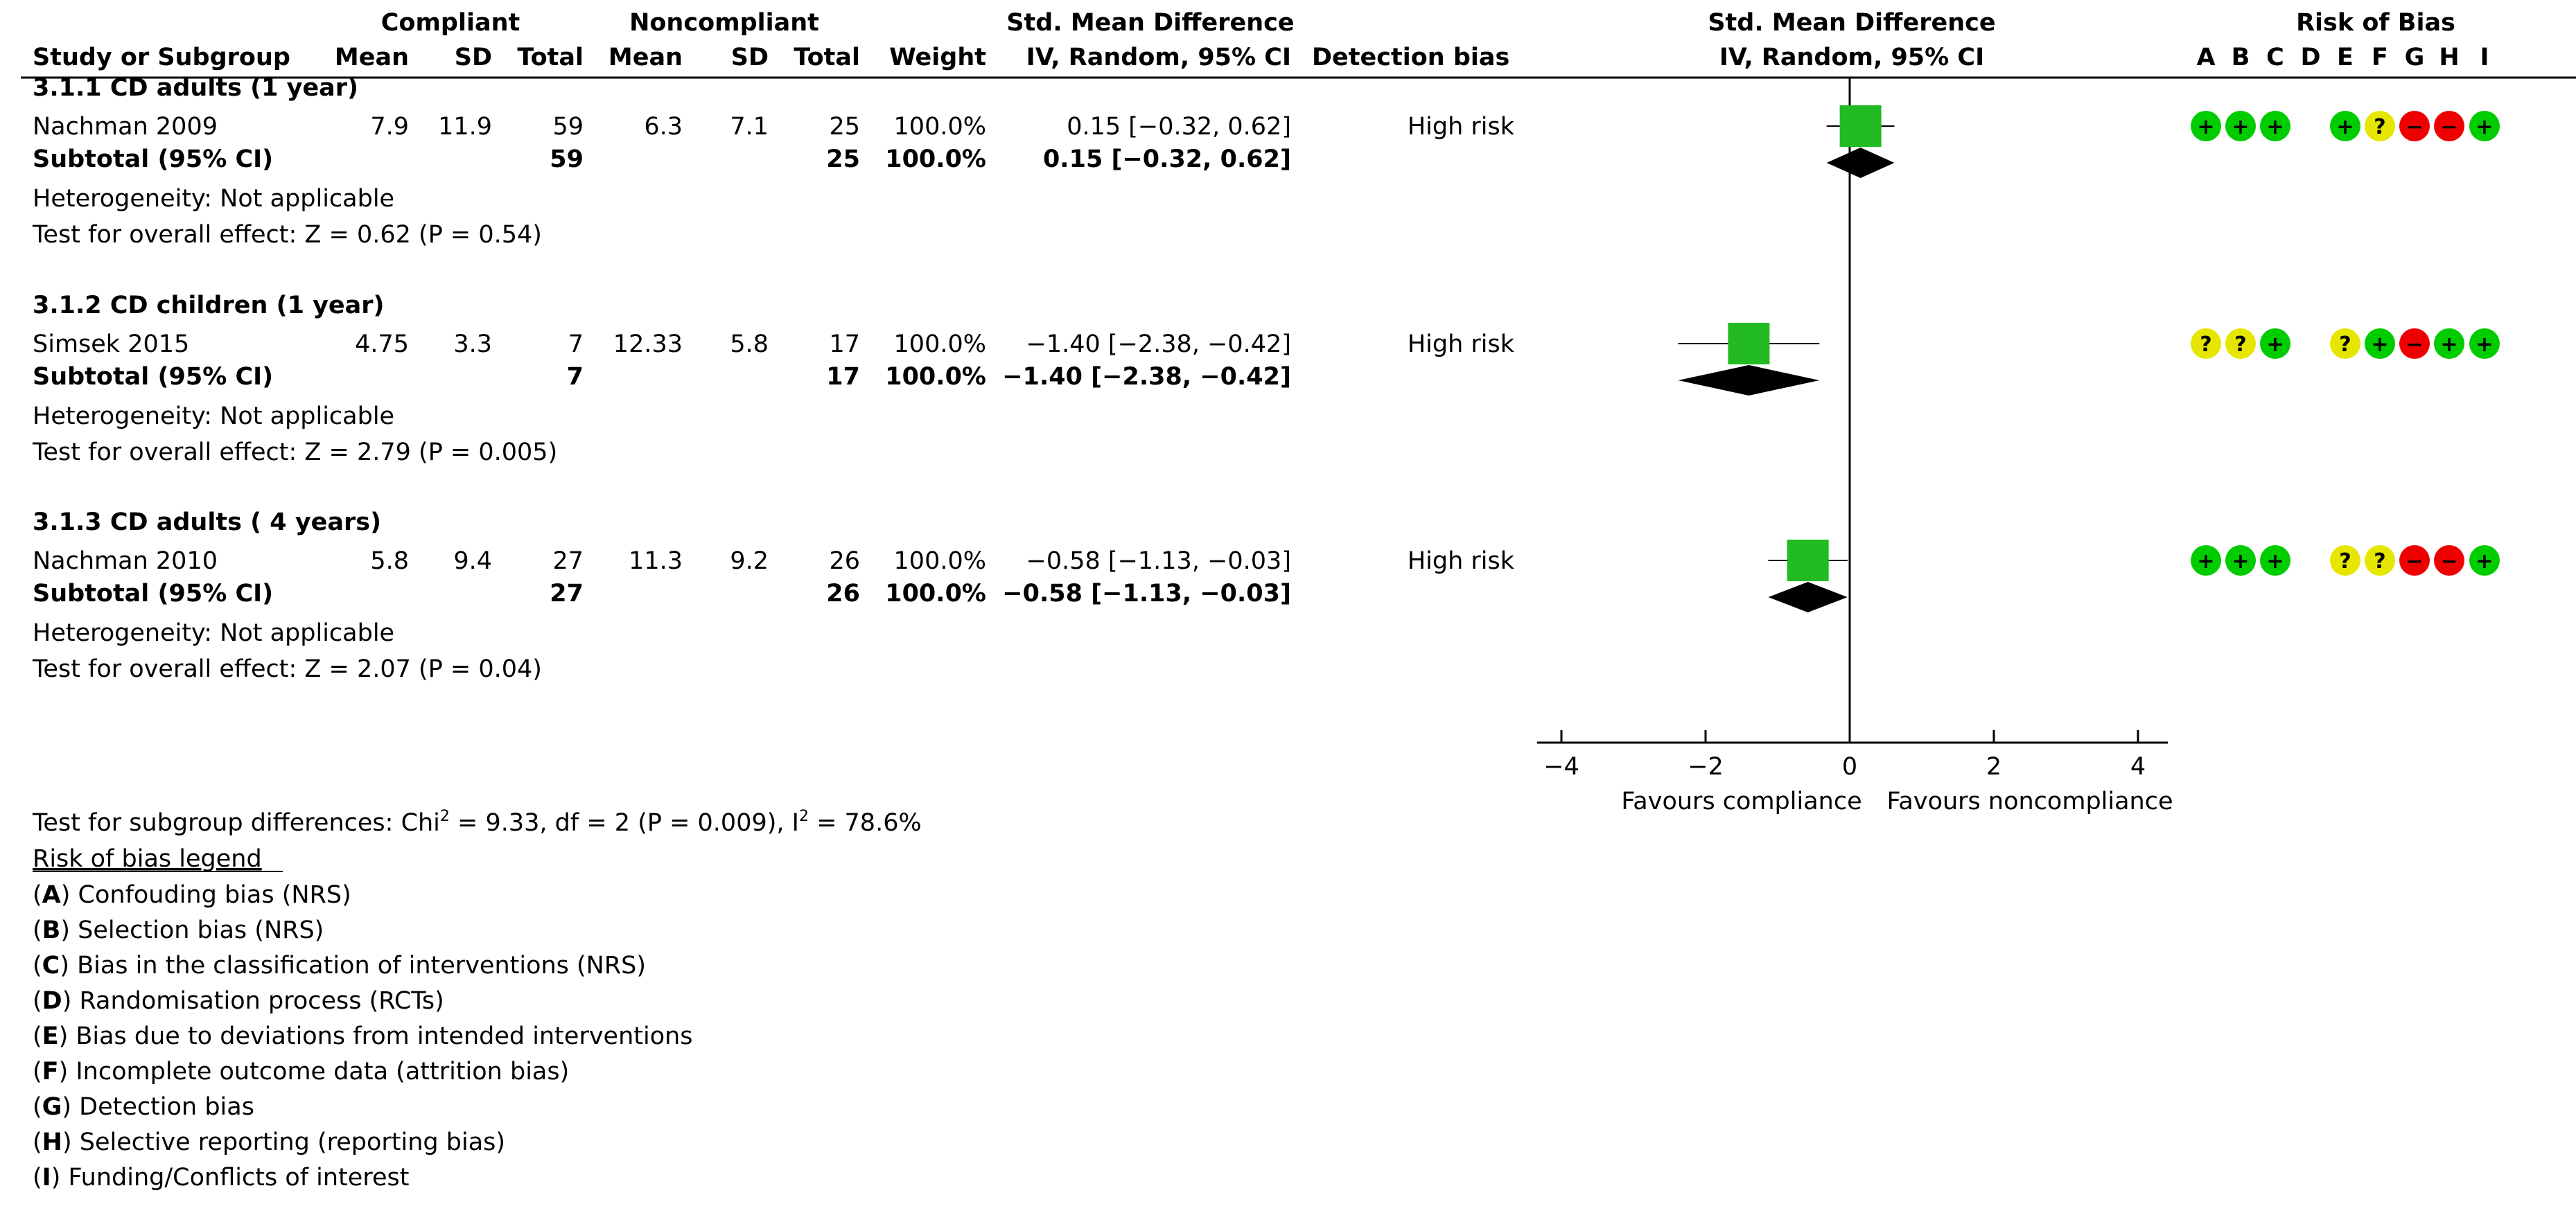  I want to click on study-sd-noncompliant: 5.8, so click(749, 344).